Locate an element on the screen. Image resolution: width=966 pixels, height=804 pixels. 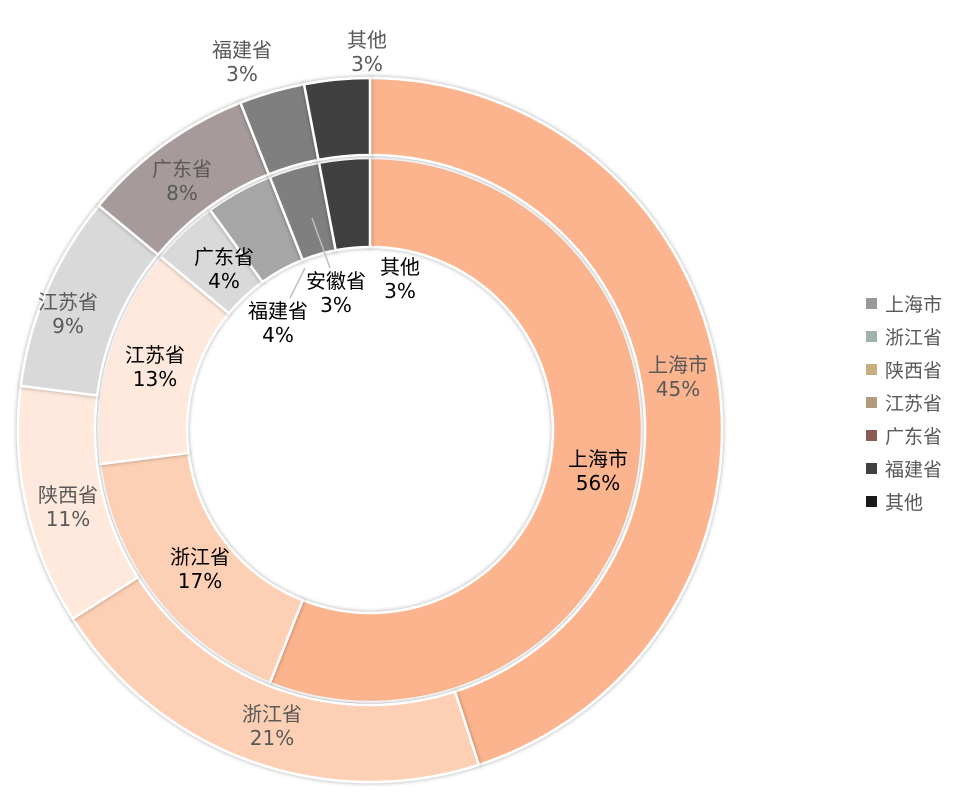
legend-label: 其他 is located at coordinates (904, 503).